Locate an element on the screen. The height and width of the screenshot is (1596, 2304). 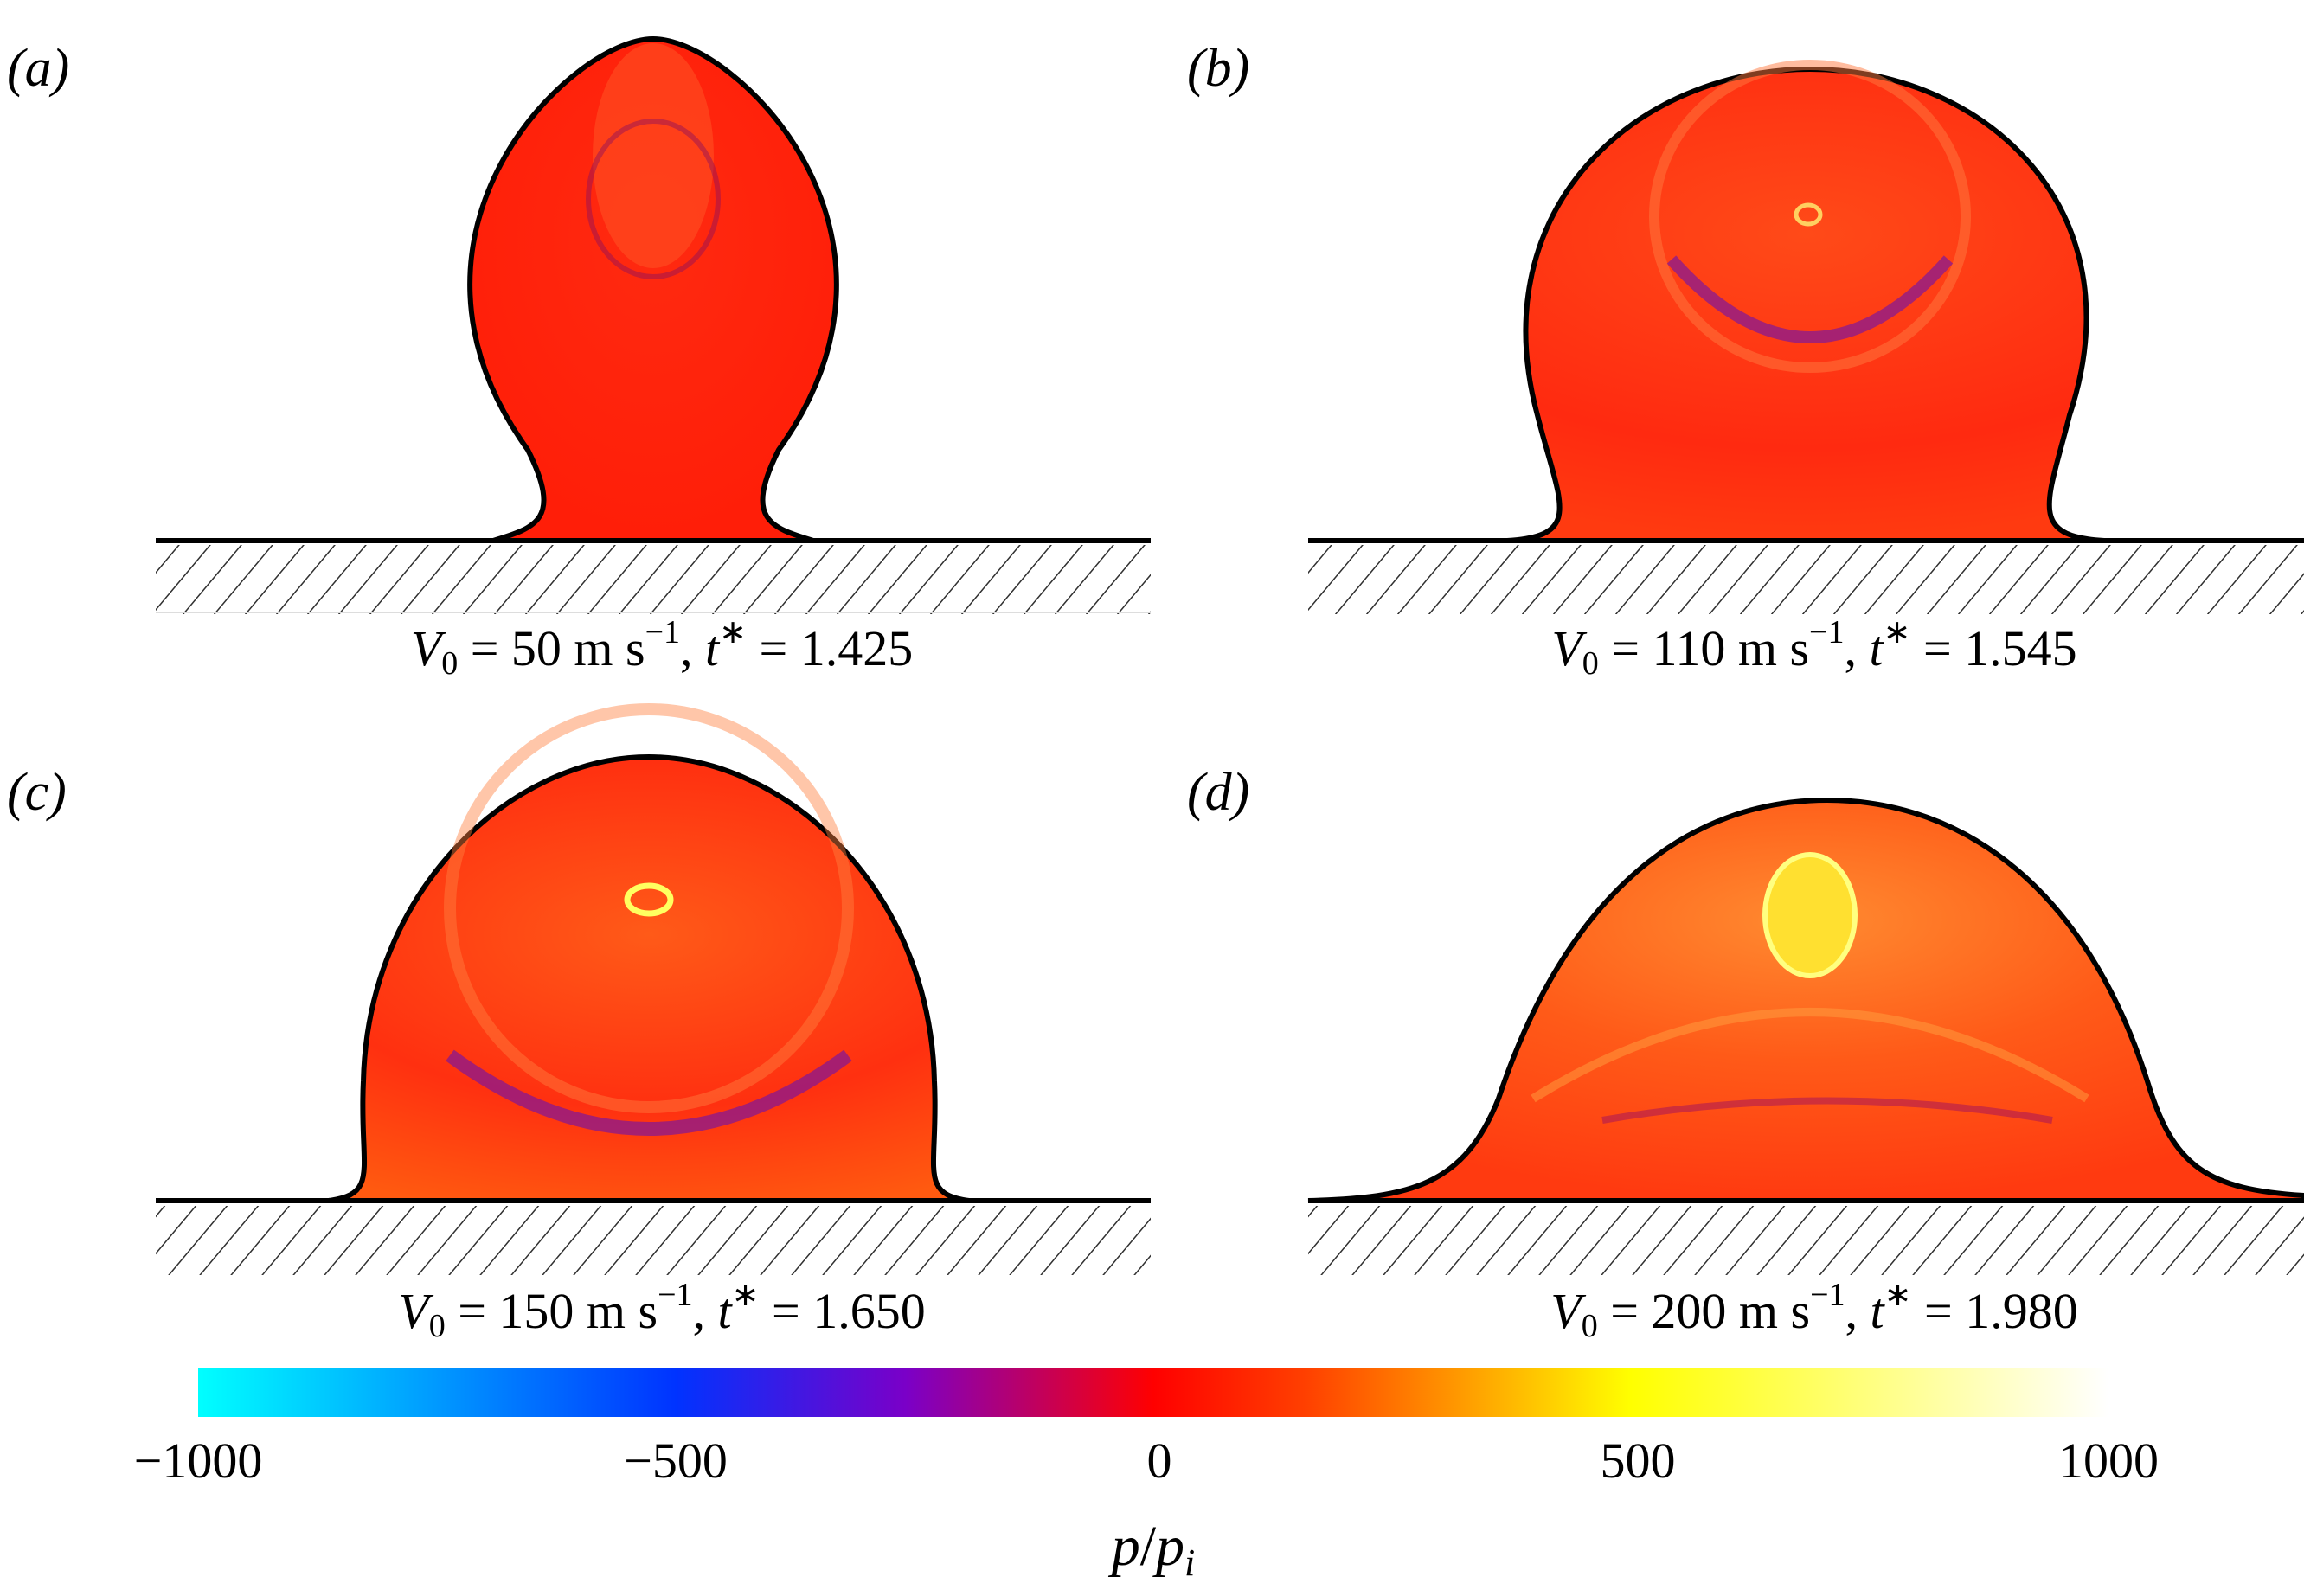
colorbar is located at coordinates (1153, 1392).